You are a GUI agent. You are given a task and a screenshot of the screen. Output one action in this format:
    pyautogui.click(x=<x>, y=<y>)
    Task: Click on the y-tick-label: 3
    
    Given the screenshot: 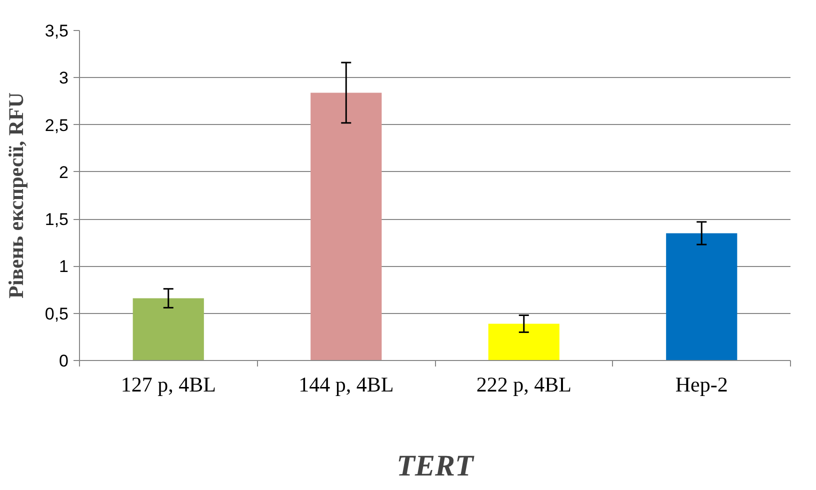 What is the action you would take?
    pyautogui.click(x=64, y=78)
    